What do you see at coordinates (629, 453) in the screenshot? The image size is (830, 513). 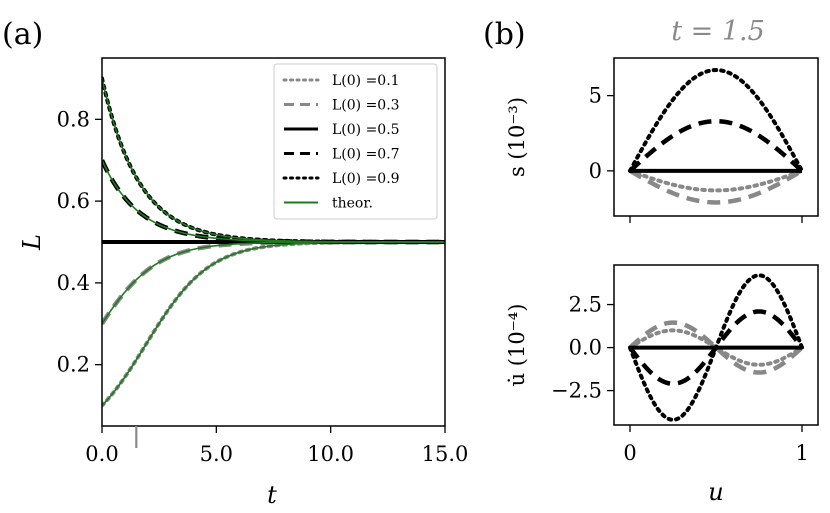 I see `x-tick-label: 0` at bounding box center [629, 453].